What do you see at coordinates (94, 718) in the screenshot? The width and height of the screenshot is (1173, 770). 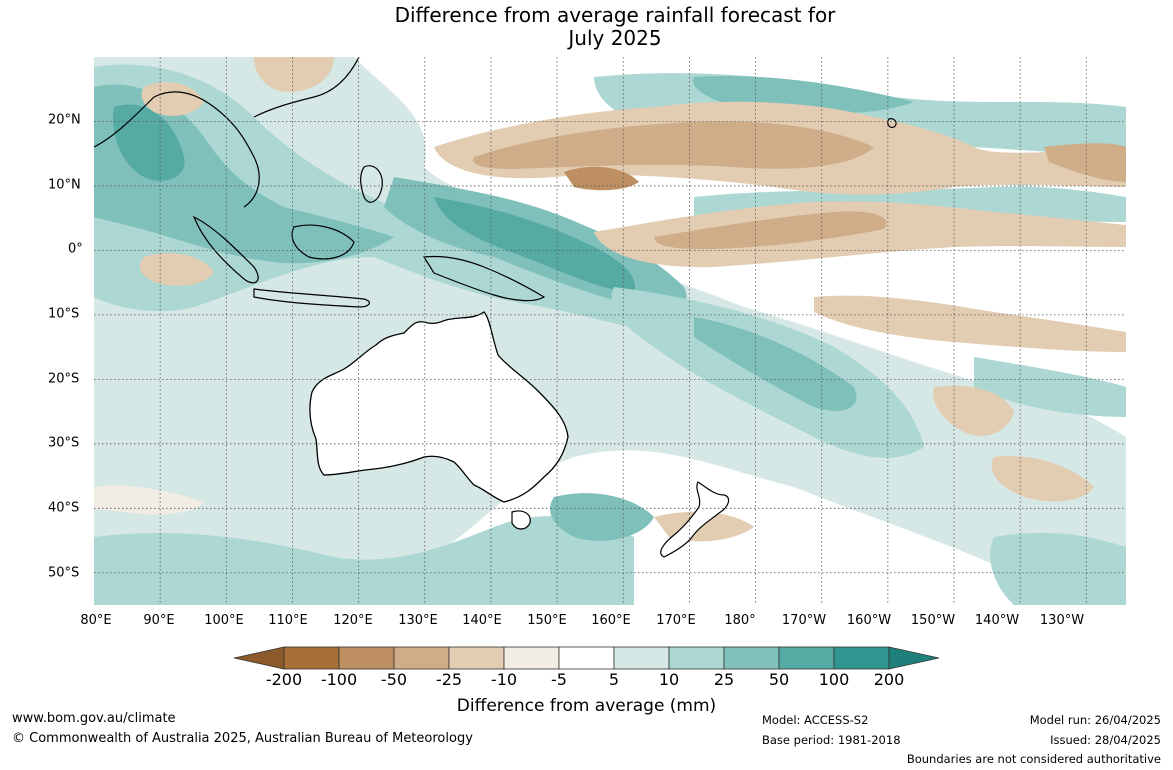 I see `footer-url: www.bom.gov.au/climate` at bounding box center [94, 718].